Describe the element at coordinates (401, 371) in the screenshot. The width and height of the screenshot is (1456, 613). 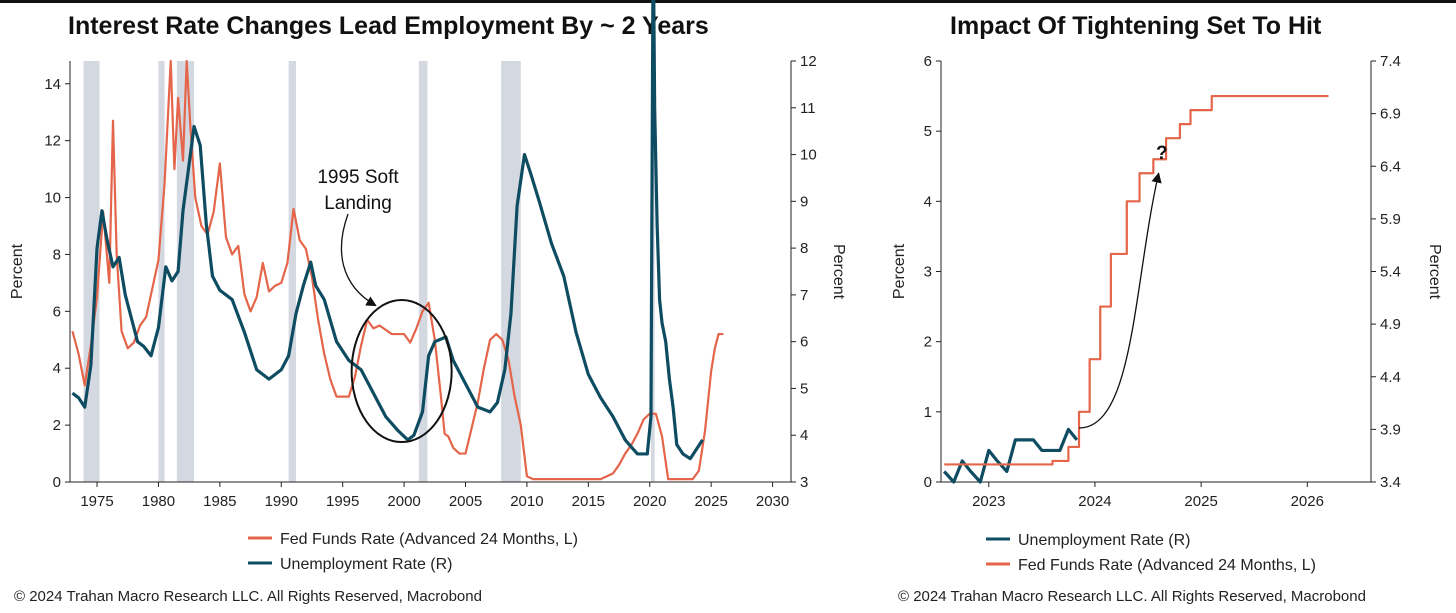
I see `soft-landing-ellipse` at that location.